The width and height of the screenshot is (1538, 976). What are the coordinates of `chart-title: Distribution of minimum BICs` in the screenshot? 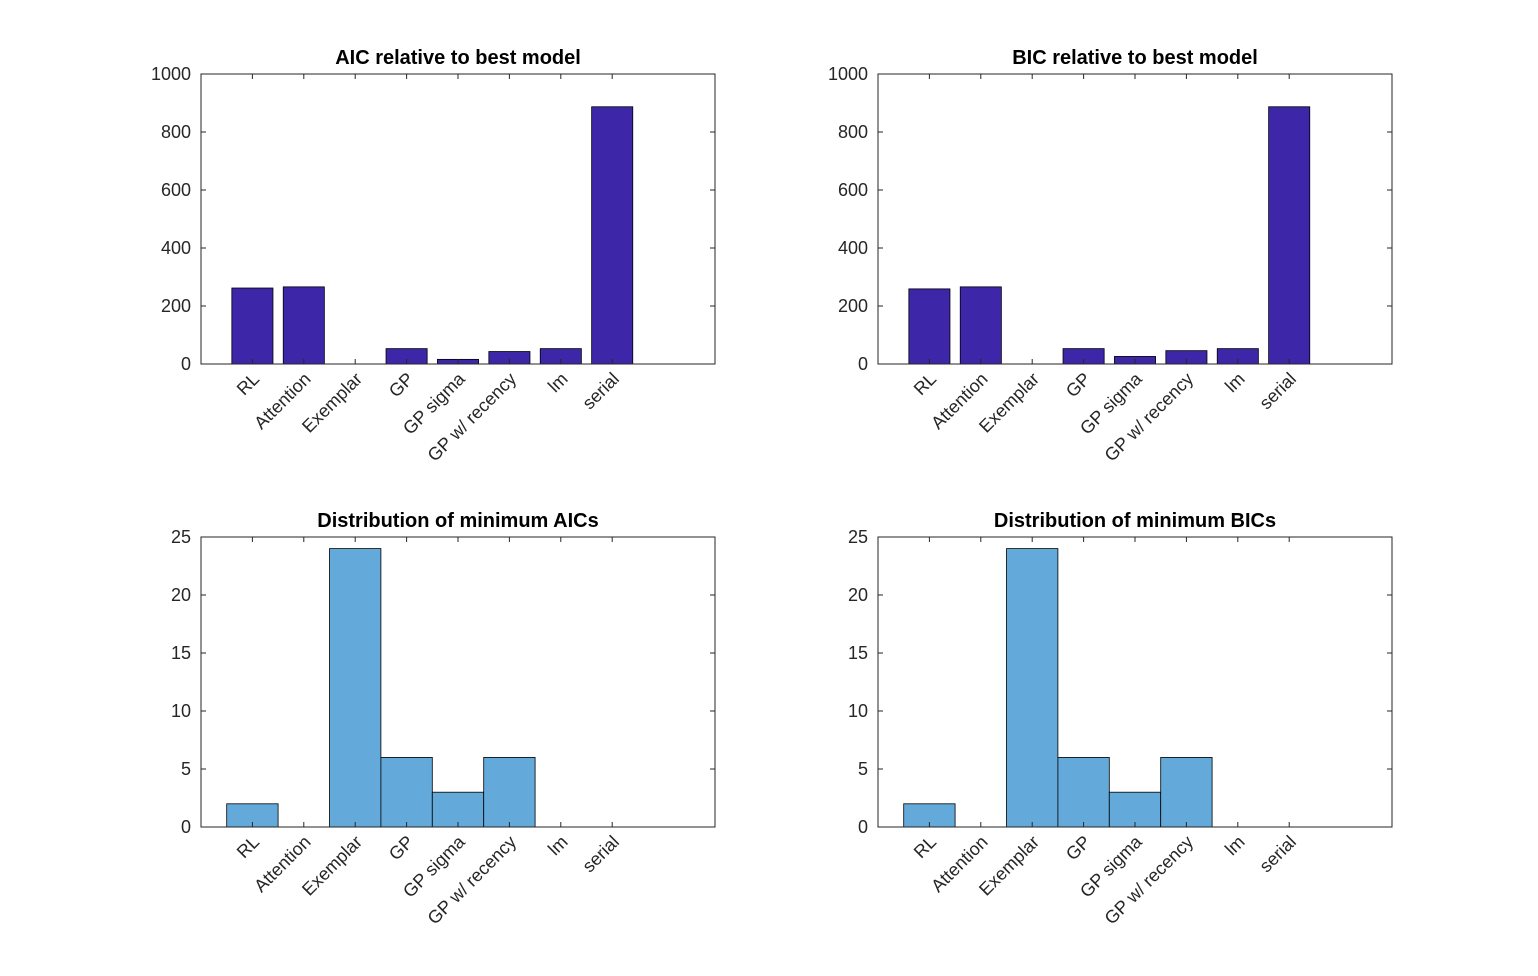 It's located at (1135, 521).